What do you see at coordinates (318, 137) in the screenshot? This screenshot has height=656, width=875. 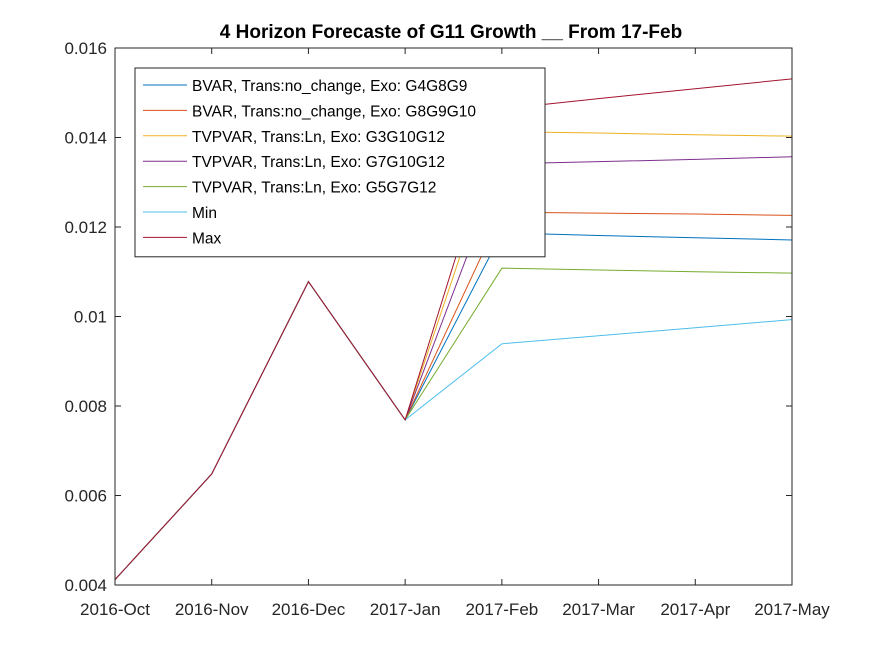 I see `legend-label-3: TVPVAR, Trans:Ln, Exo: G3G10G12` at bounding box center [318, 137].